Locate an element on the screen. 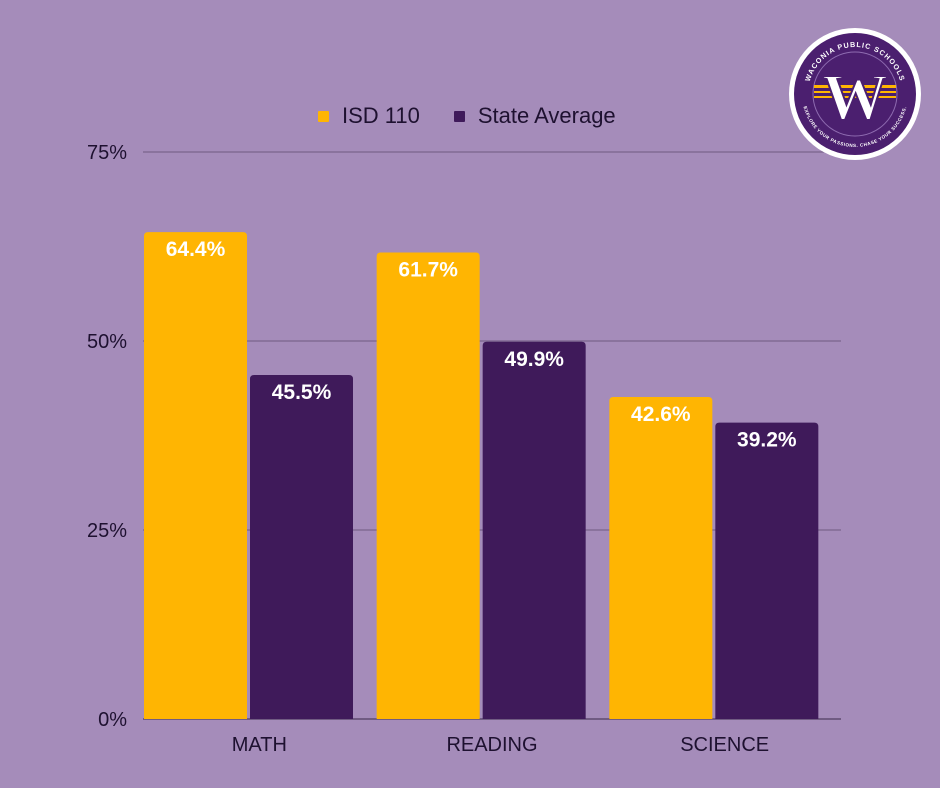 The image size is (940, 788). logo-letter: W is located at coordinates (855, 97).